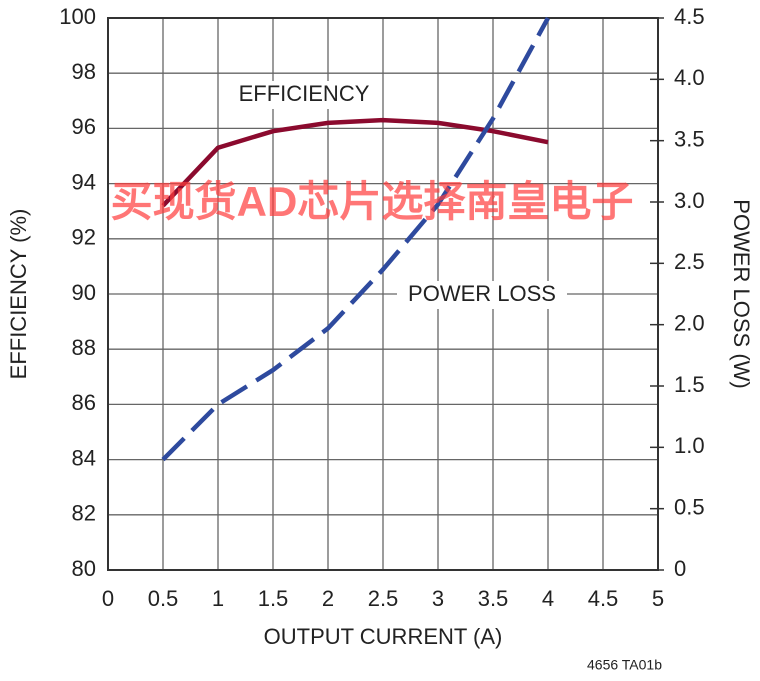 The height and width of the screenshot is (681, 760). Describe the element at coordinates (84, 402) in the screenshot. I see `y-tick-label: 86` at that location.